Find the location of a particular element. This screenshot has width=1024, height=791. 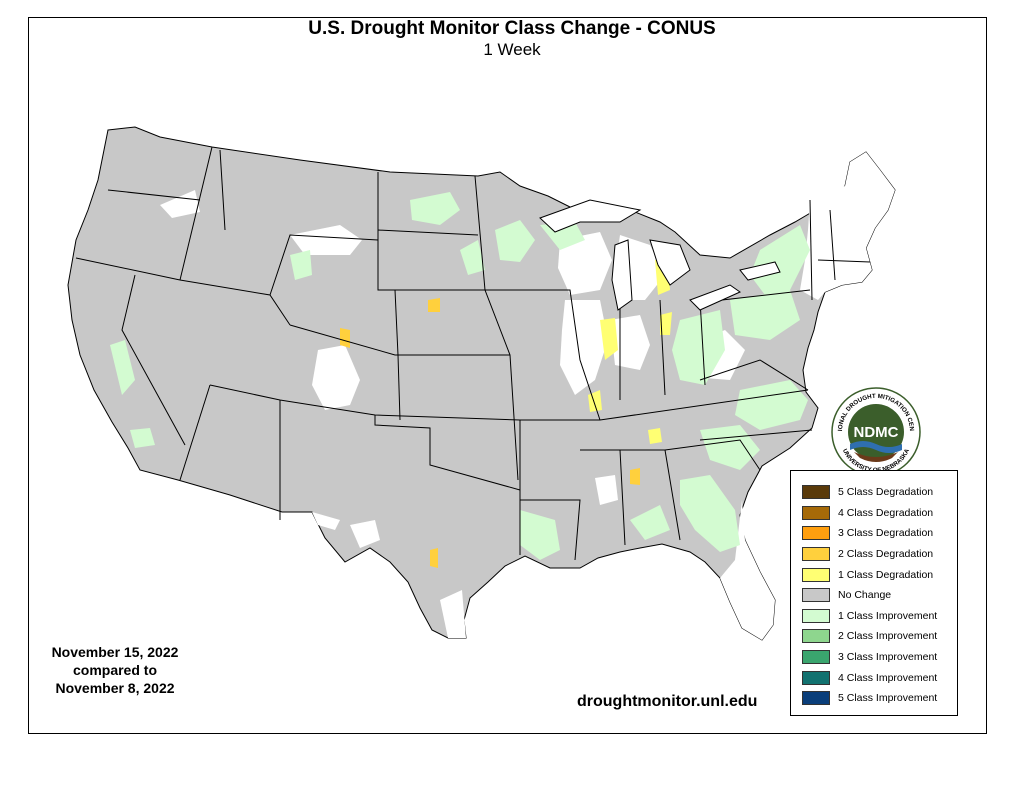

legend-label: 5 Class Degradation is located at coordinates (886, 492).